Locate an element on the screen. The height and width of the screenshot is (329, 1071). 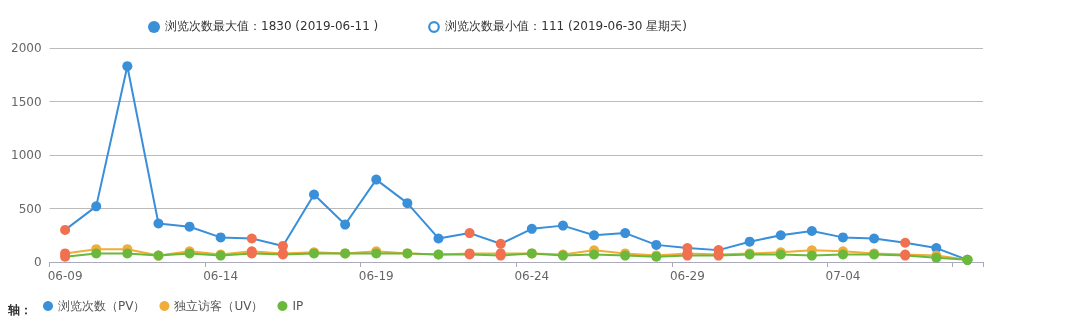
y-tick-label: 1500 is located at coordinates (26, 101).